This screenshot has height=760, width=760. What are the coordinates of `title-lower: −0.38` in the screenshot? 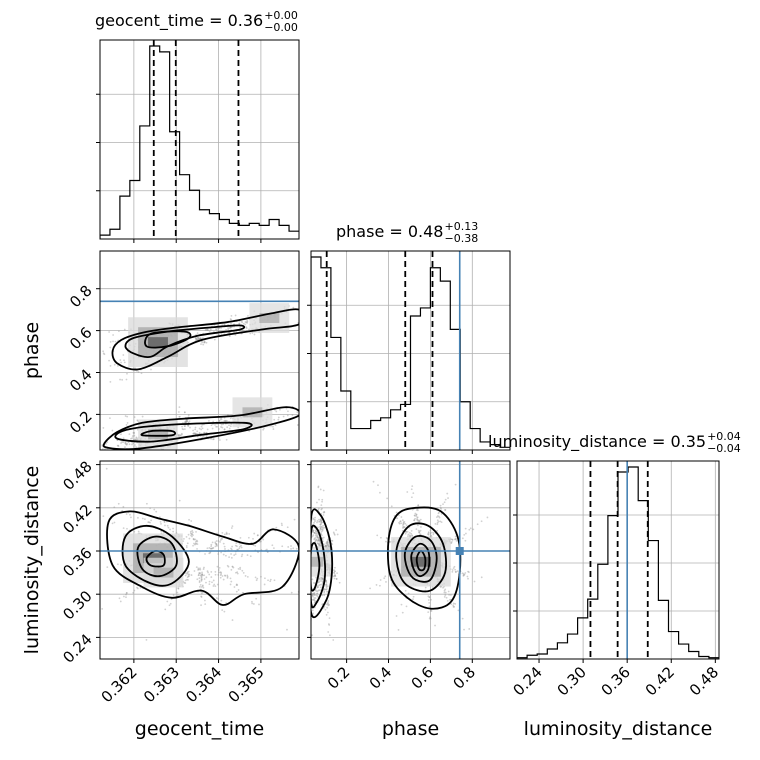 It's located at (461, 238).